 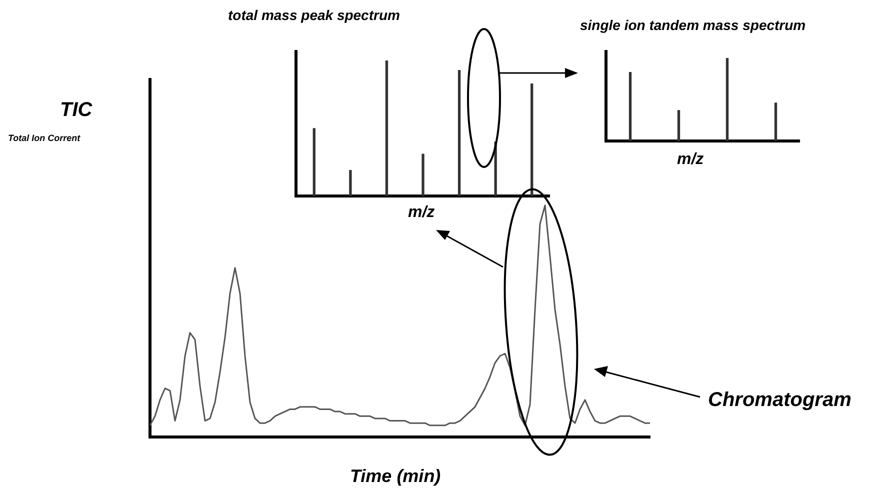 I want to click on y-axis-title: TIC, so click(x=76, y=110).